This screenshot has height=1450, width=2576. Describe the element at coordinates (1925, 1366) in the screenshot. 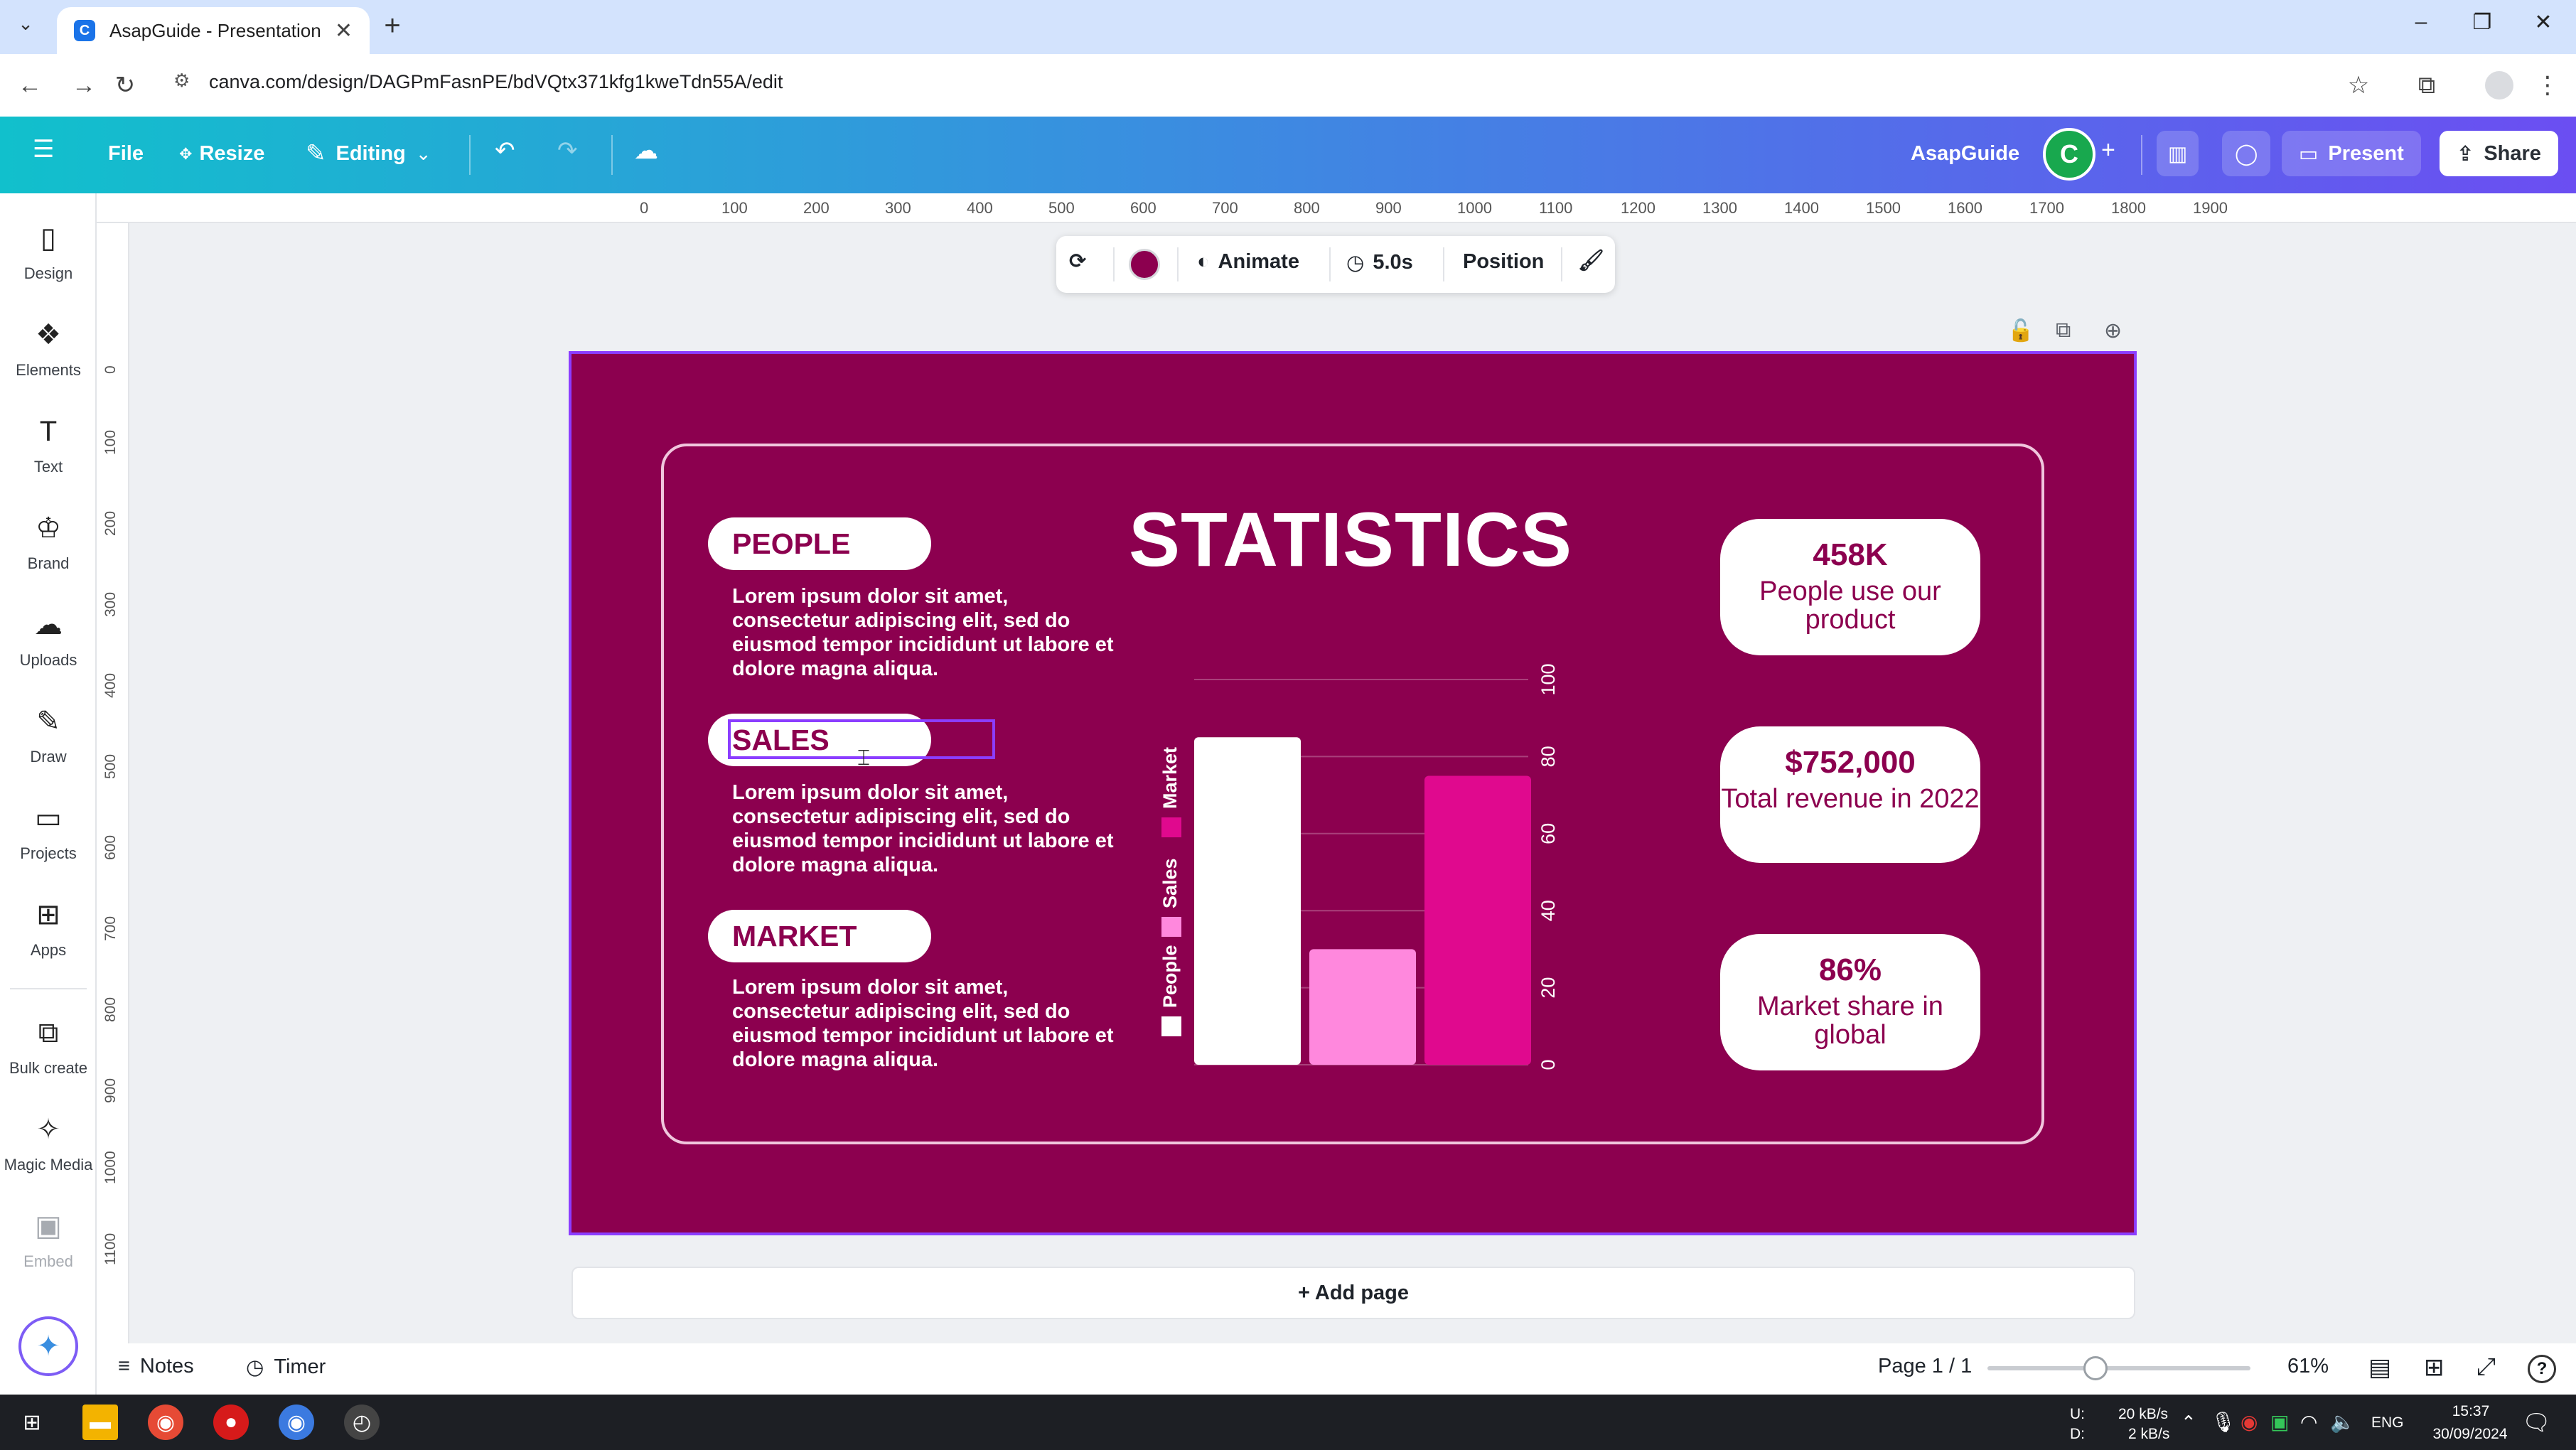

I see `page-indicator: Page 1 / 1` at that location.